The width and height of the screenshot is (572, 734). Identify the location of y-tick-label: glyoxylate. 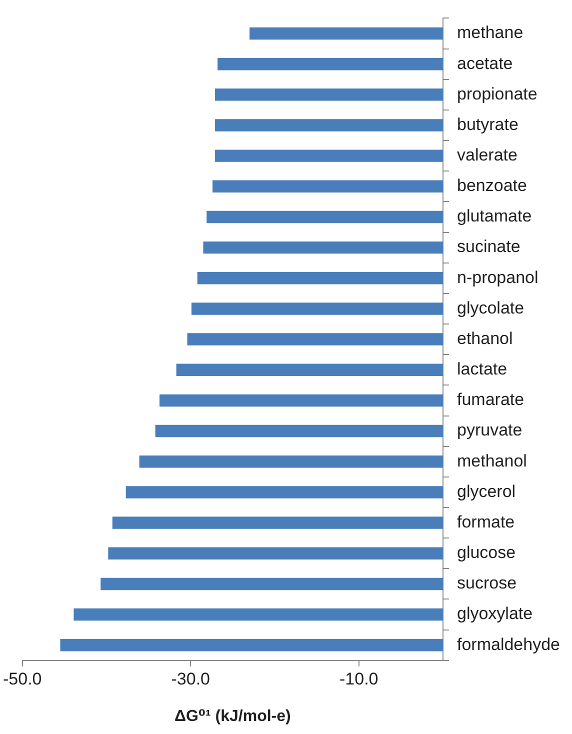
(494, 614).